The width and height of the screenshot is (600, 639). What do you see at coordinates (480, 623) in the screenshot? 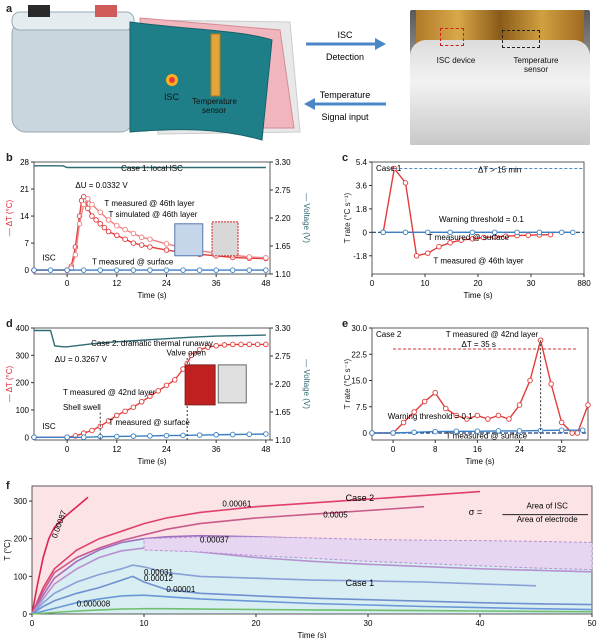
I see `x-tick-label: 40` at bounding box center [480, 623].